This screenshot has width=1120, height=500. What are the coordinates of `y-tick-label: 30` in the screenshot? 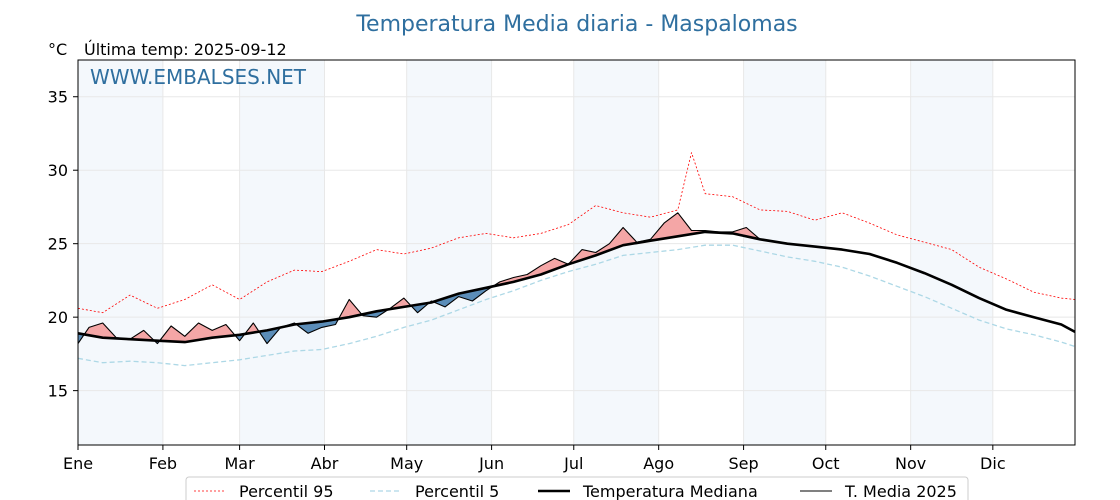 It's located at (58, 170).